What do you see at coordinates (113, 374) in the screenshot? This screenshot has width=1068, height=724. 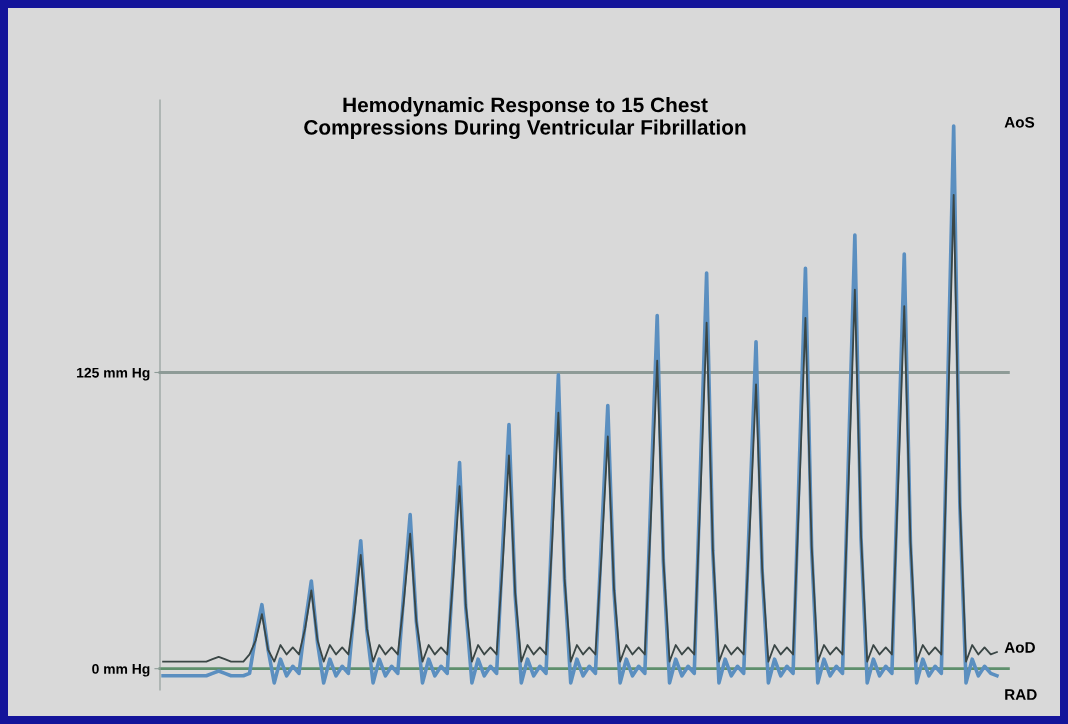 I see `y-tick-label: 125 mm Hg` at bounding box center [113, 374].